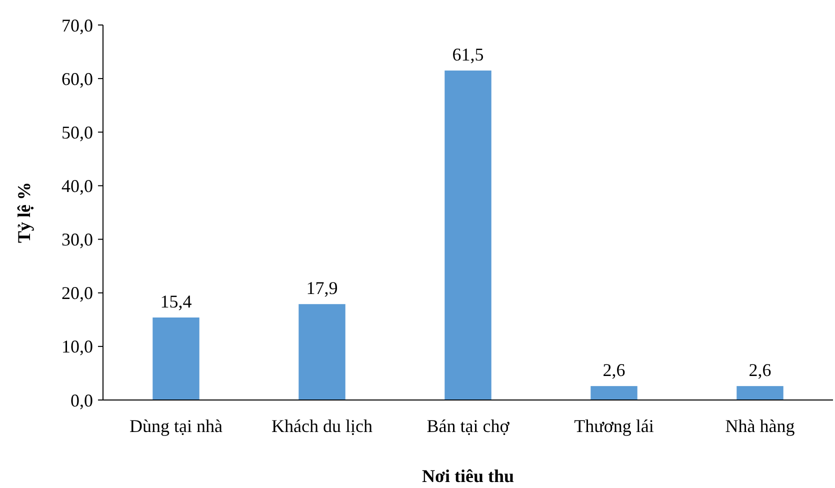 This screenshot has height=488, width=835. What do you see at coordinates (77, 132) in the screenshot?
I see `y-tick-label: 50,0` at bounding box center [77, 132].